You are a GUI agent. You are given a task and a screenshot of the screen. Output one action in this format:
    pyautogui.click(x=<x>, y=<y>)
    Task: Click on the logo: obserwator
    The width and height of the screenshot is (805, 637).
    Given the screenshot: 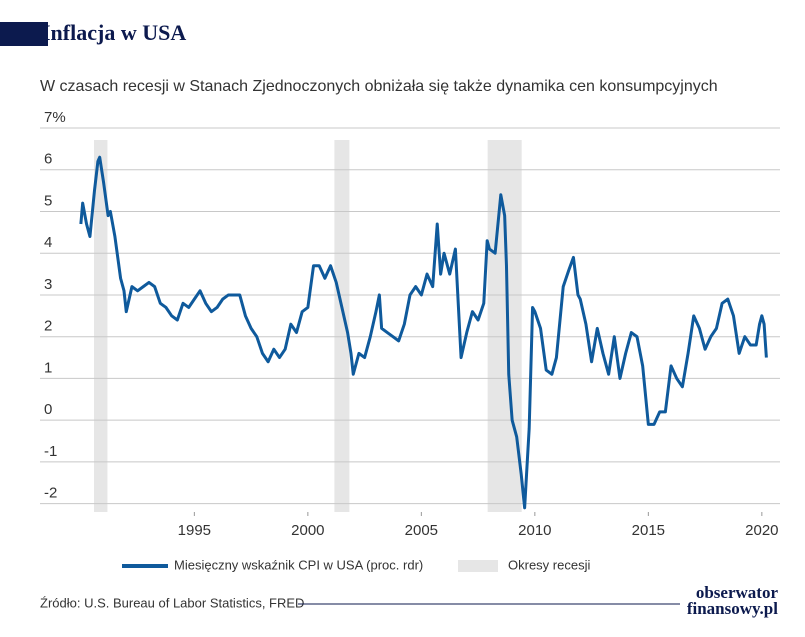 What is the action you would take?
    pyautogui.click(x=737, y=592)
    